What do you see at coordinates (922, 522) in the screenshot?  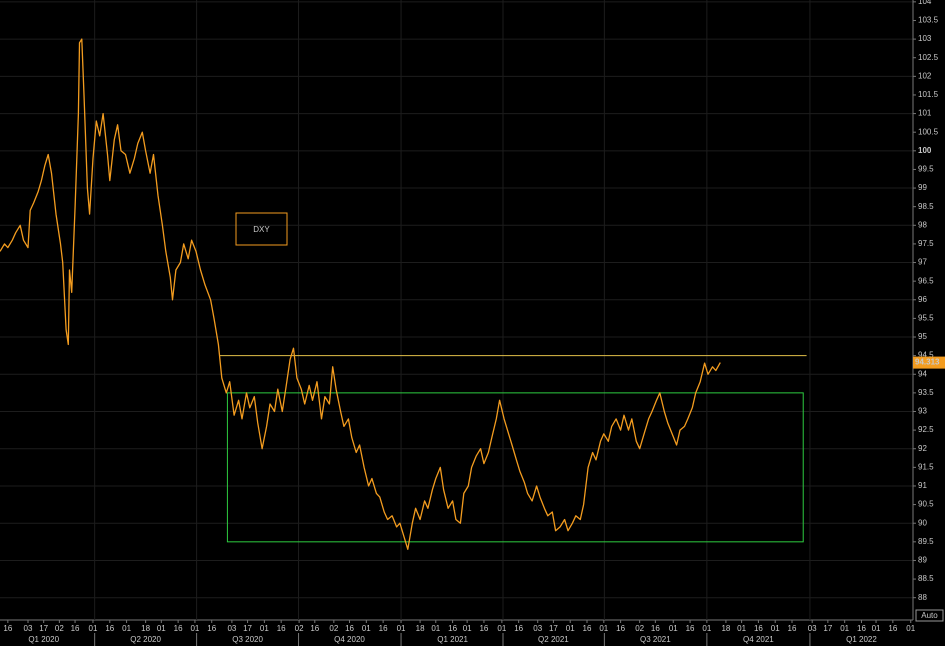 I see `y-tick-label: 90` at bounding box center [922, 522].